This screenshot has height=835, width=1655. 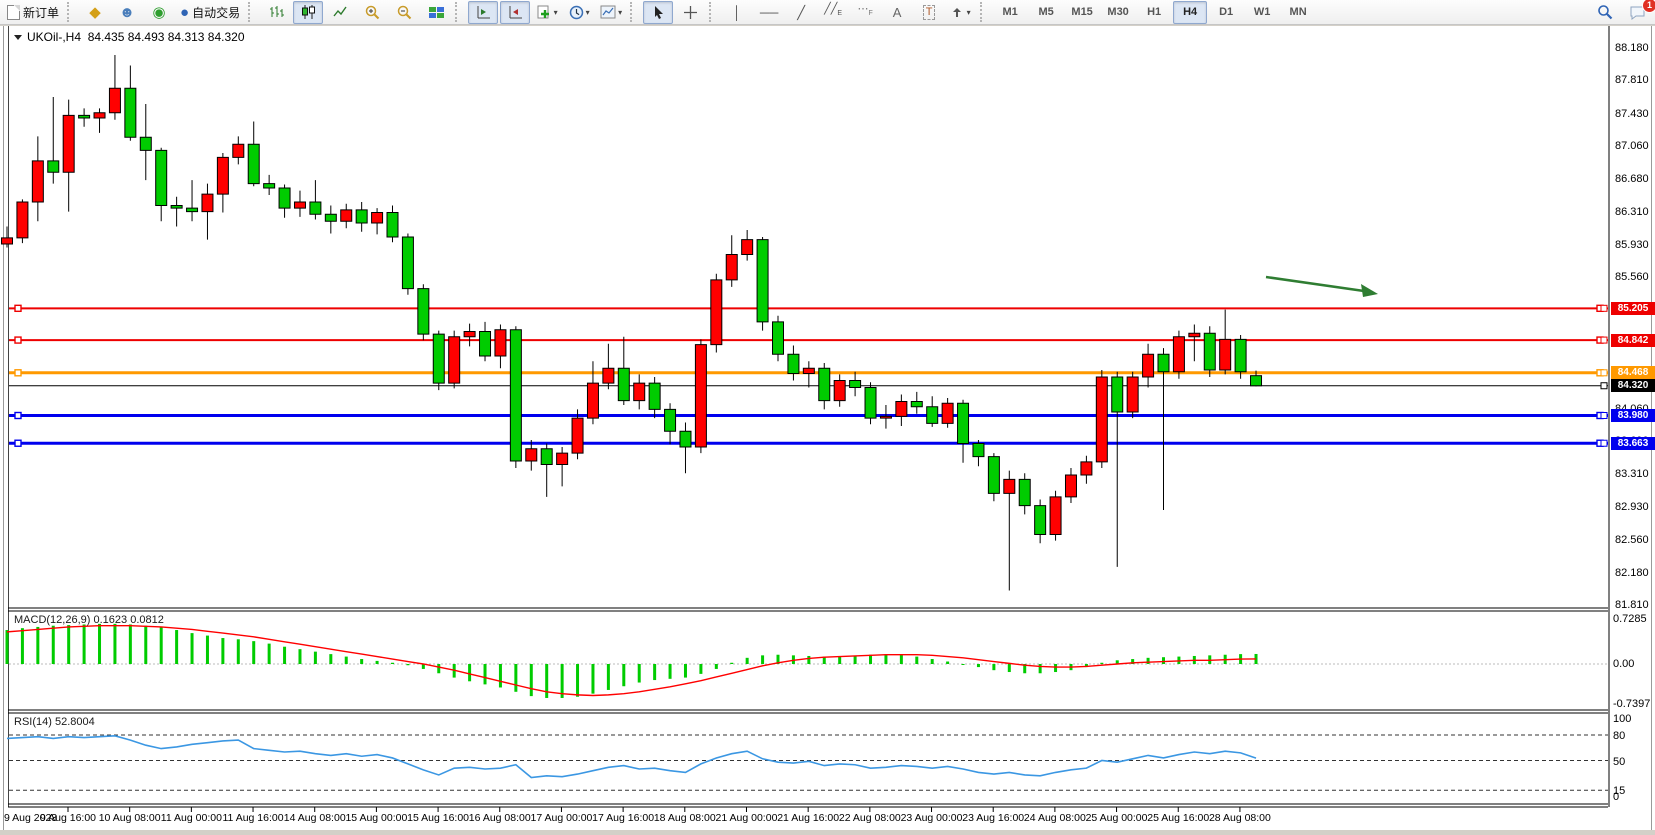 I want to click on price-axis-label: 82.180, so click(x=1632, y=573).